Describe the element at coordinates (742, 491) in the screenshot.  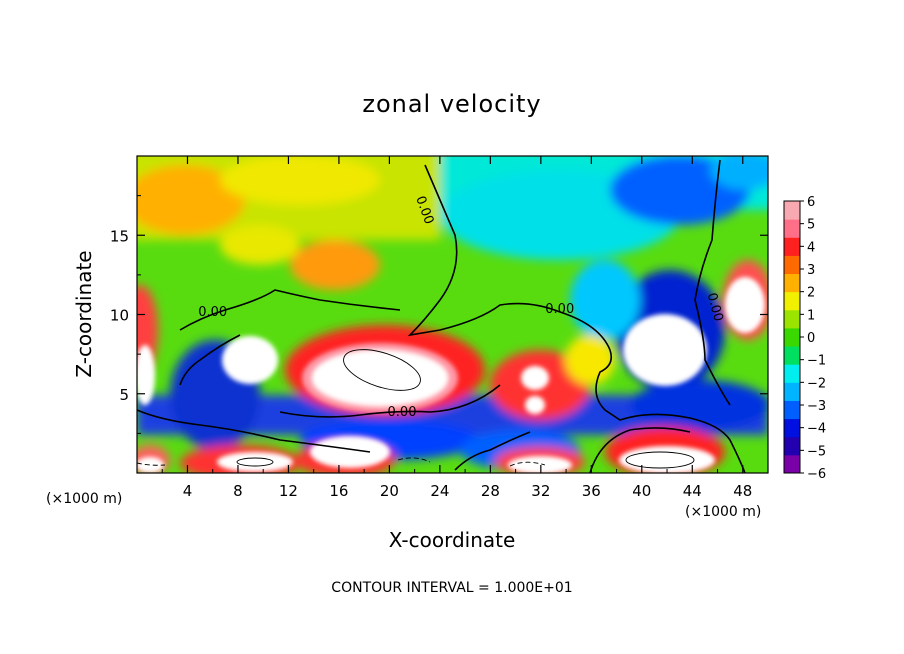
I see `x-tick-label: 48` at that location.